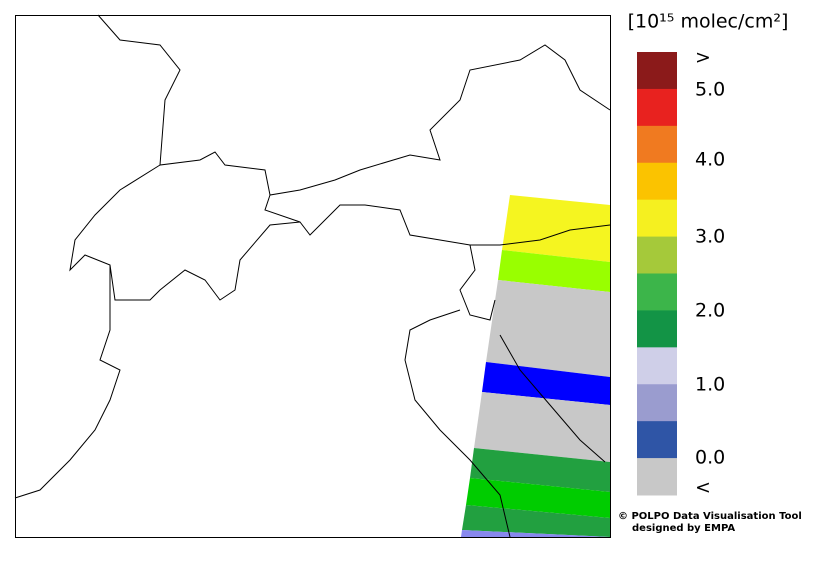  Describe the element at coordinates (710, 237) in the screenshot. I see `colorbar-label: 3.0` at that location.